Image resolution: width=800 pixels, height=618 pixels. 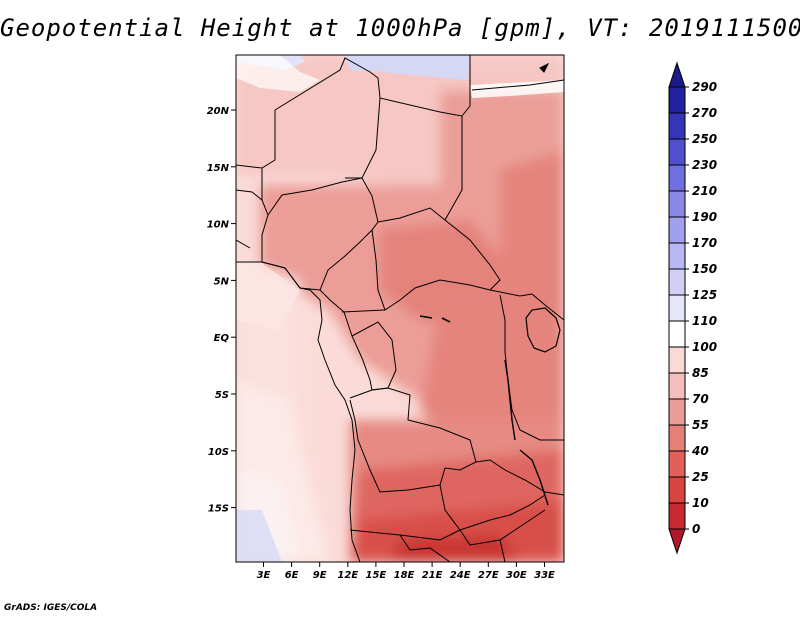 I want to click on colorbar-label: 210, so click(x=704, y=191).